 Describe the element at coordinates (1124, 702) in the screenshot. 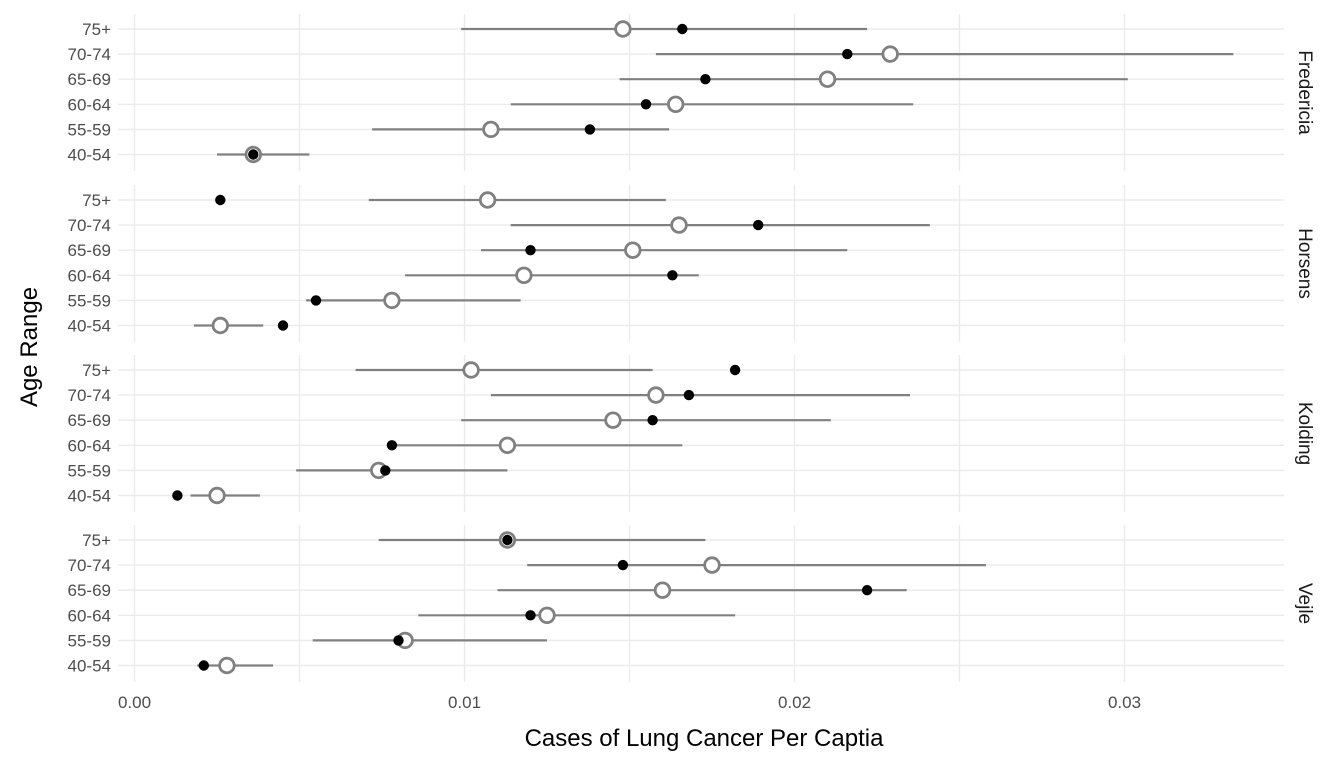

I see `x-tick-label: 0.03` at that location.